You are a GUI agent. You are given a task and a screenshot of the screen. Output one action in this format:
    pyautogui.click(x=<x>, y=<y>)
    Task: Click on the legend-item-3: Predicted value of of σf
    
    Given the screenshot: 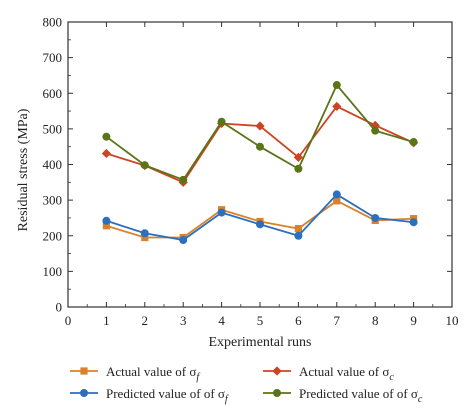 What is the action you would take?
    pyautogui.click(x=149, y=395)
    